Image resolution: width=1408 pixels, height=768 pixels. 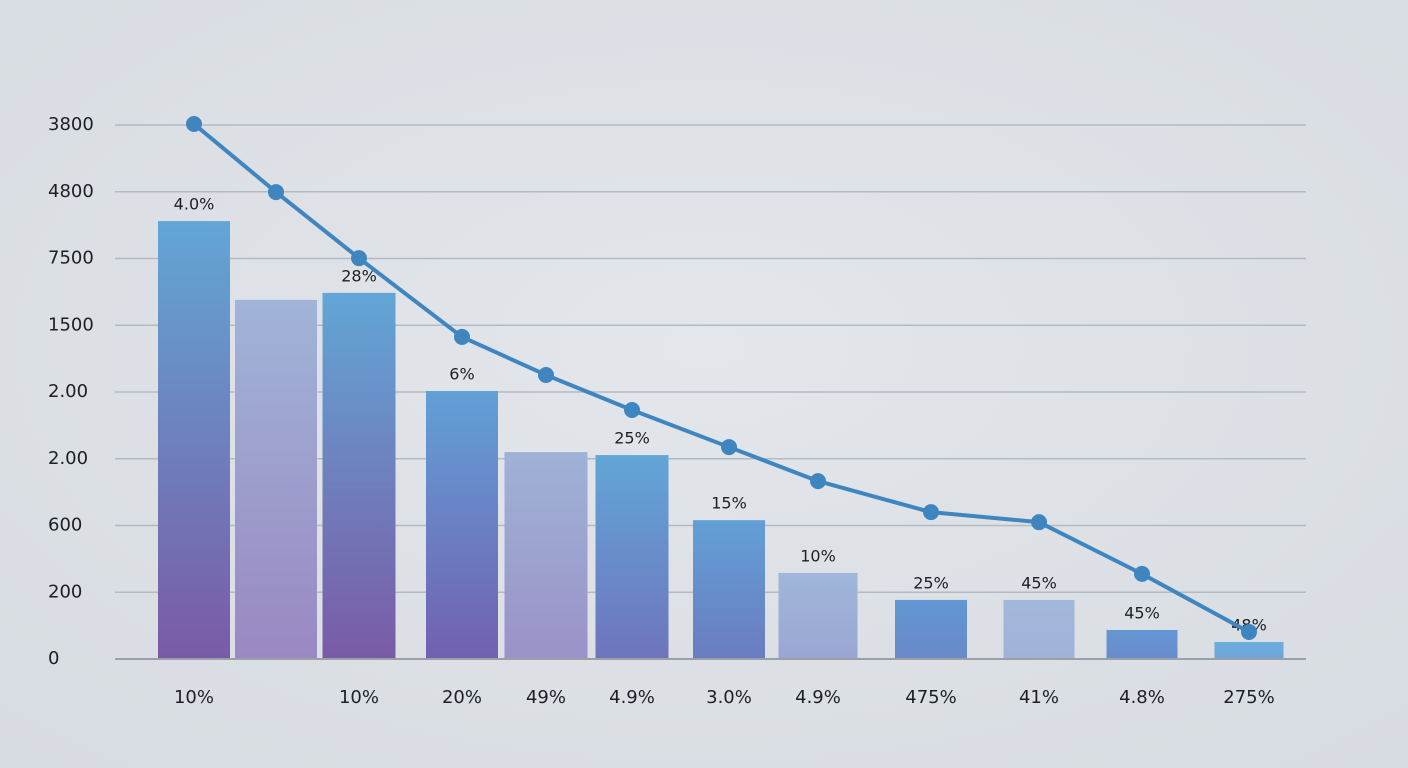 What do you see at coordinates (461, 373) in the screenshot?
I see `annotation: 6%` at bounding box center [461, 373].